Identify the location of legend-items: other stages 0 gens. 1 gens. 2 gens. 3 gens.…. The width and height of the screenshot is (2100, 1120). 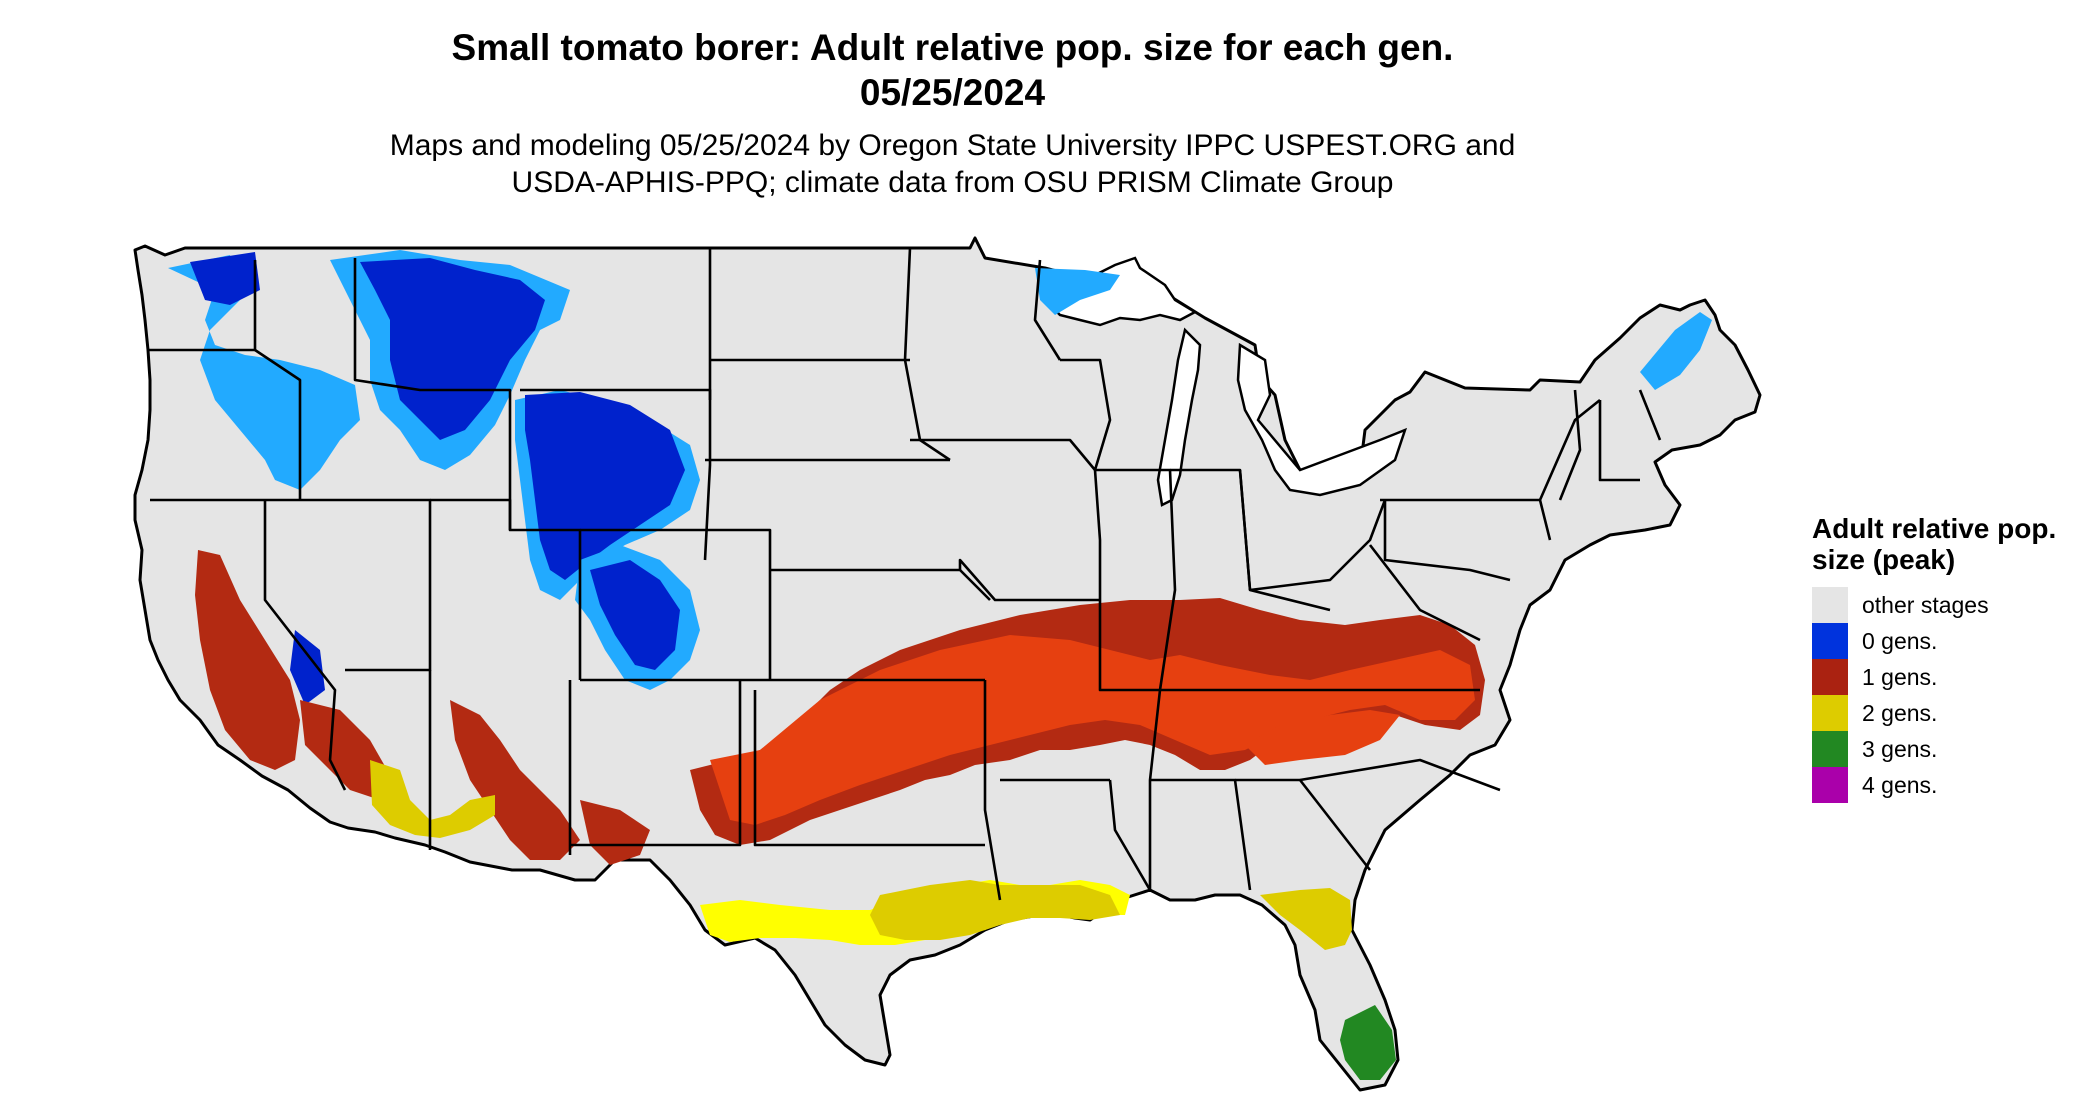
(1952, 695).